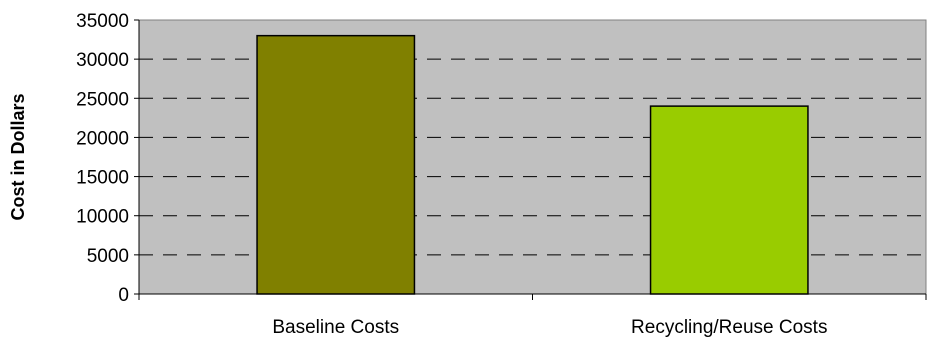 The image size is (927, 346). I want to click on y-tick-label: 20000, so click(102, 138).